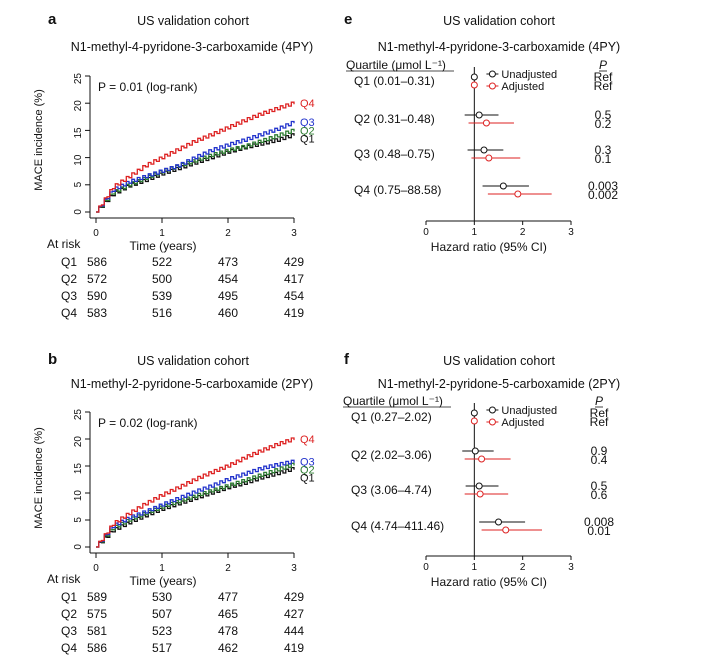 The width and height of the screenshot is (711, 664). Describe the element at coordinates (394, 154) in the screenshot. I see `forest-row-label: Q3 (0.48–0.75)` at that location.